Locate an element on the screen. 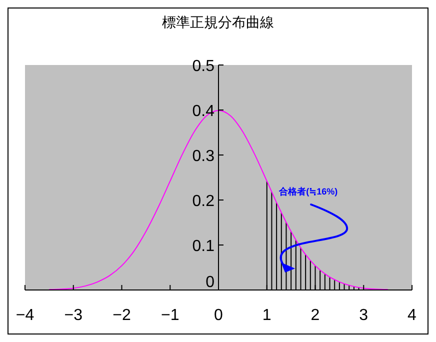  y-tick-label: 0.1 is located at coordinates (203, 246).